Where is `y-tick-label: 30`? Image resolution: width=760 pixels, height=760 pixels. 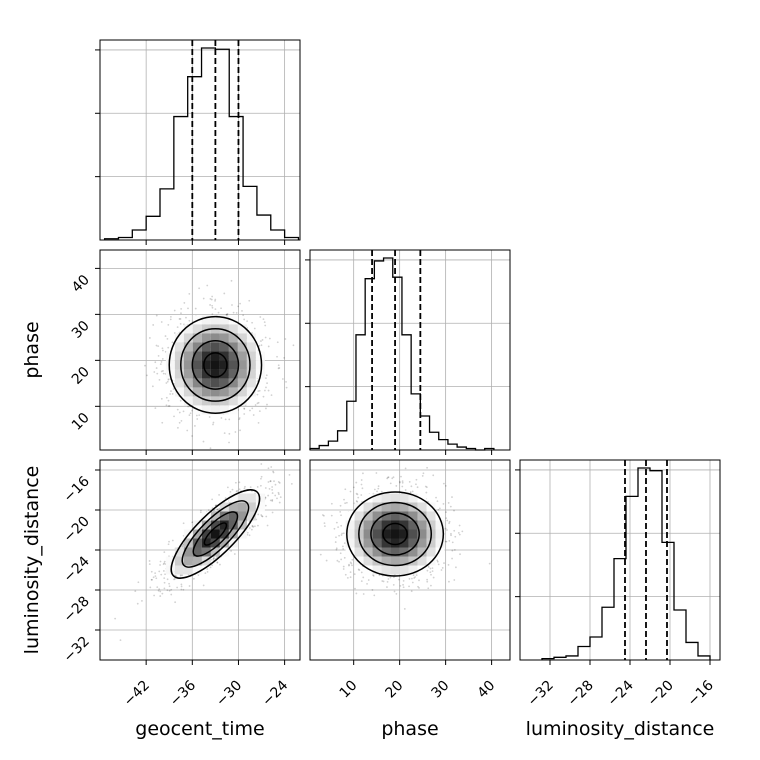
y-tick-label: 30 is located at coordinates (81, 330).